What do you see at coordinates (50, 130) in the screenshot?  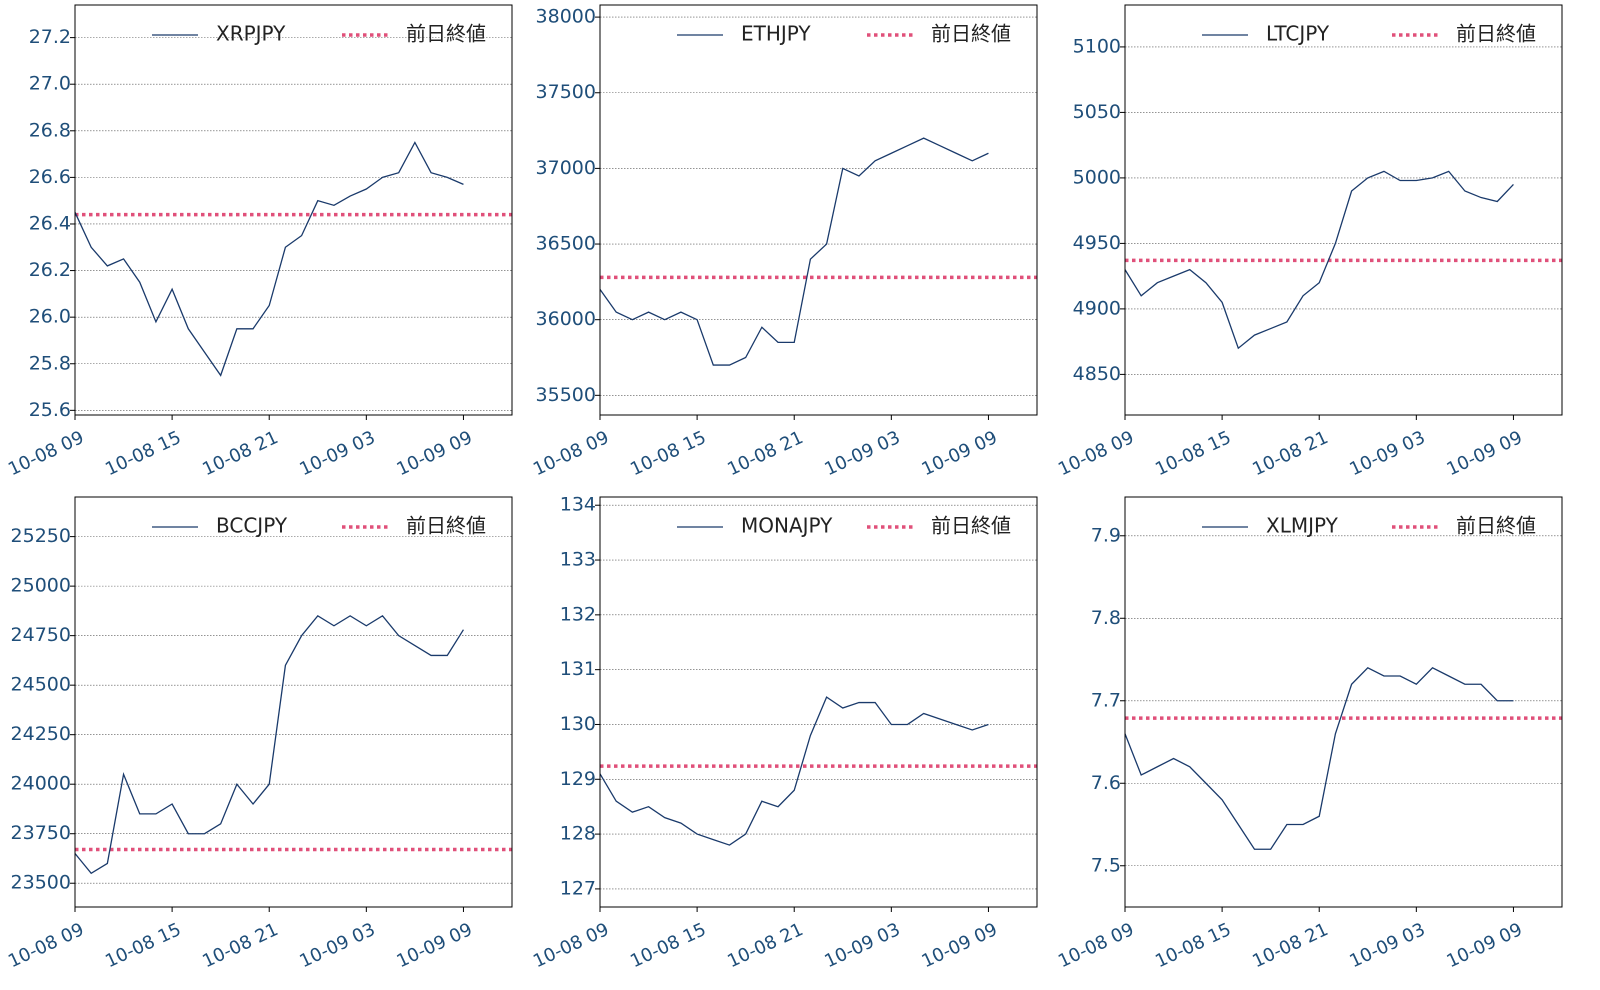 I see `y-tick-label: 26.8` at bounding box center [50, 130].